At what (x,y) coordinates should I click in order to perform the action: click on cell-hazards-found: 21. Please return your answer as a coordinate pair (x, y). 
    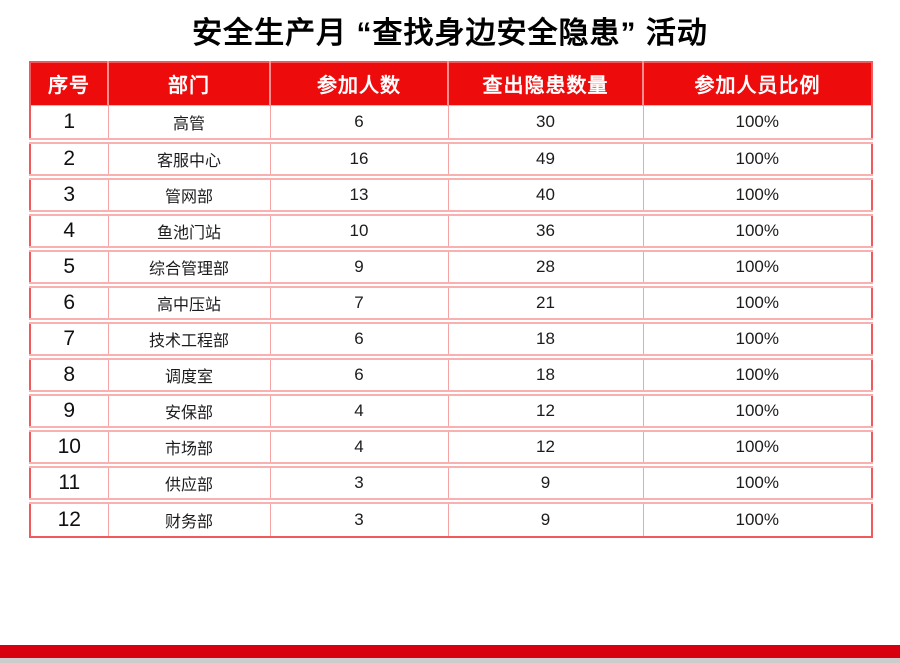
    Looking at the image, I should click on (545, 304).